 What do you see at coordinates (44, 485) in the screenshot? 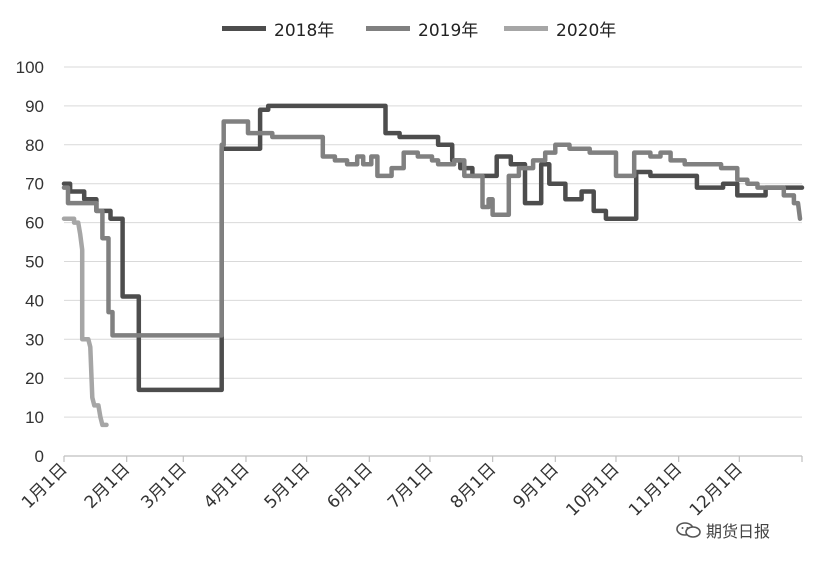
I see `x-tick-label: 1月1日` at bounding box center [44, 485].